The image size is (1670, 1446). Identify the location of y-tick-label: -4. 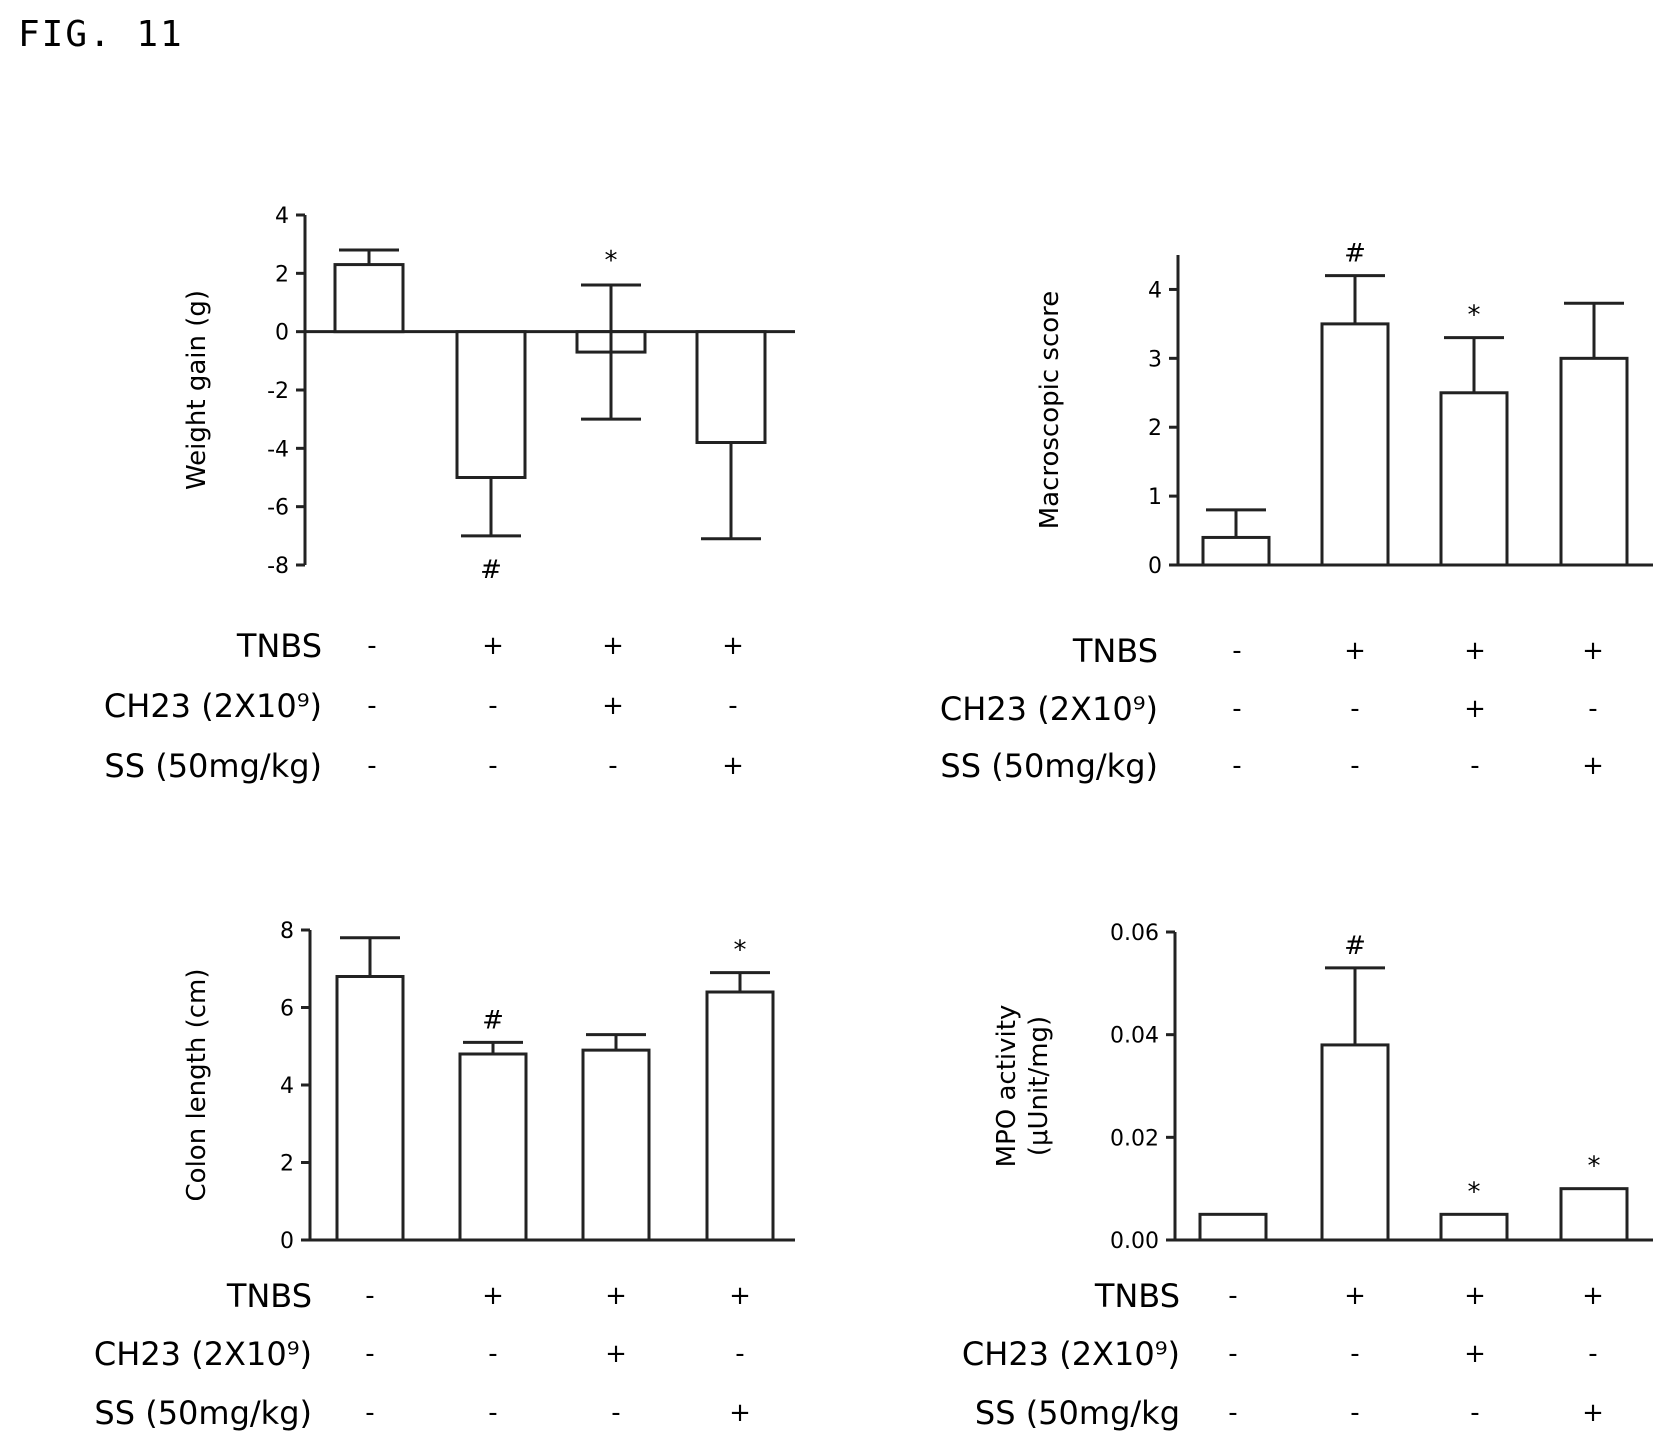
(278, 449).